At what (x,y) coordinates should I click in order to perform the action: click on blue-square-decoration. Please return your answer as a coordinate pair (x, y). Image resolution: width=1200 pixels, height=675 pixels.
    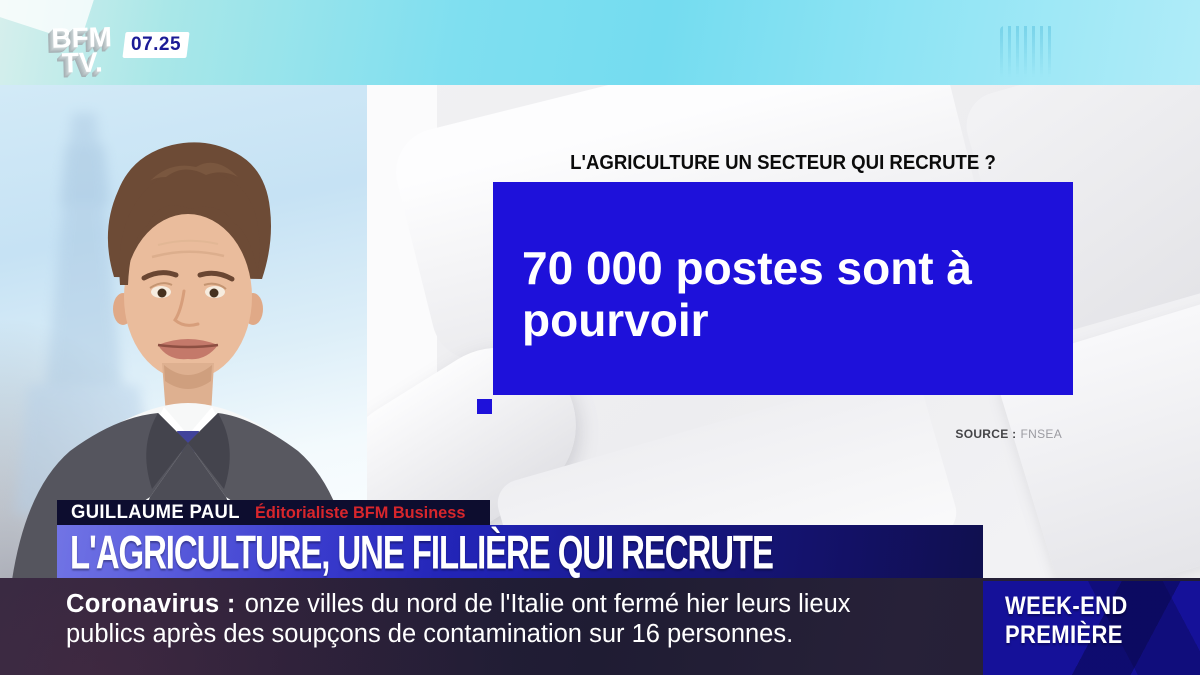
    Looking at the image, I should click on (484, 406).